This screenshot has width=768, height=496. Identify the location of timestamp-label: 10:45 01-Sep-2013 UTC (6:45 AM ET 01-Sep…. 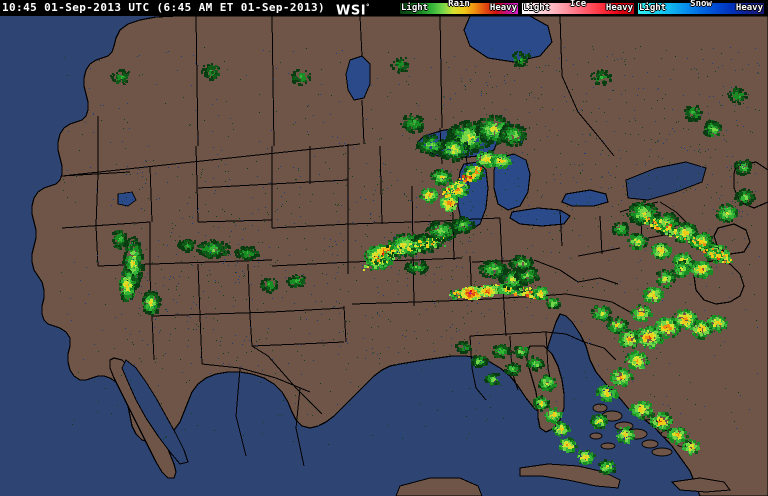
(164, 7).